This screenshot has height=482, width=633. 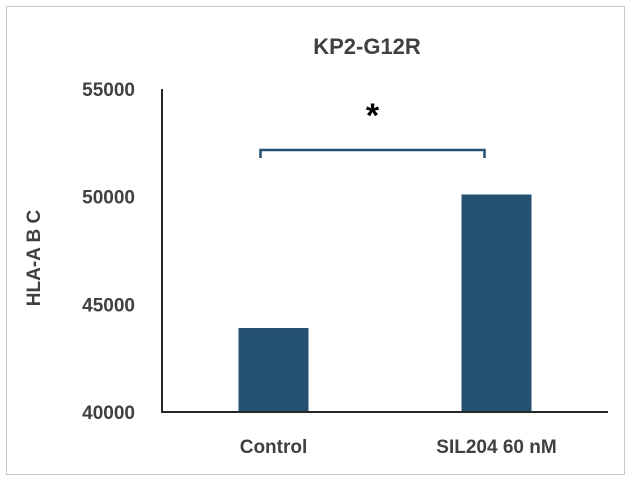 I want to click on bar-control, so click(x=273, y=370).